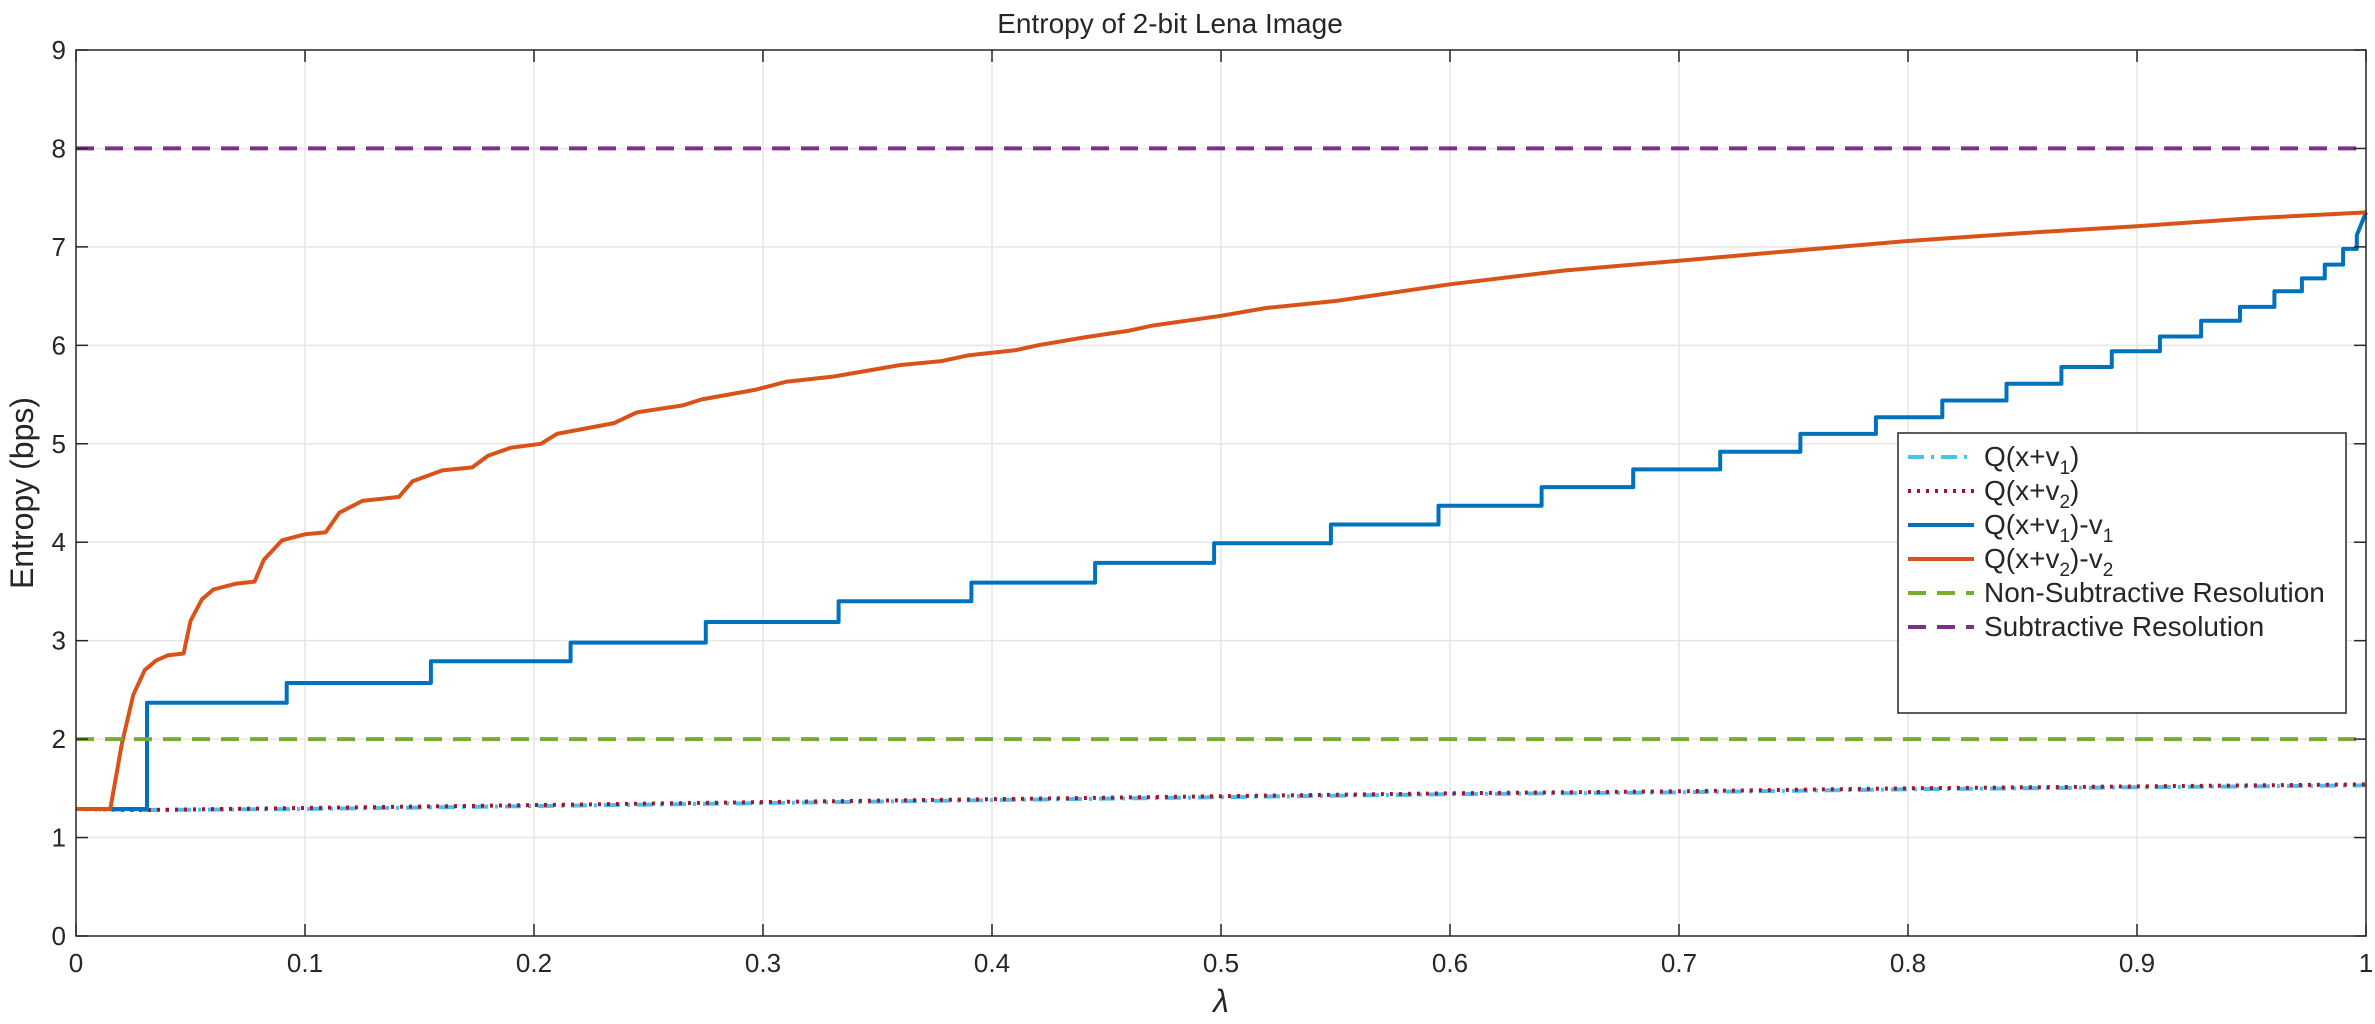 The height and width of the screenshot is (1024, 2375). Describe the element at coordinates (2137, 963) in the screenshot. I see `x-tick-label: 0.9` at that location.